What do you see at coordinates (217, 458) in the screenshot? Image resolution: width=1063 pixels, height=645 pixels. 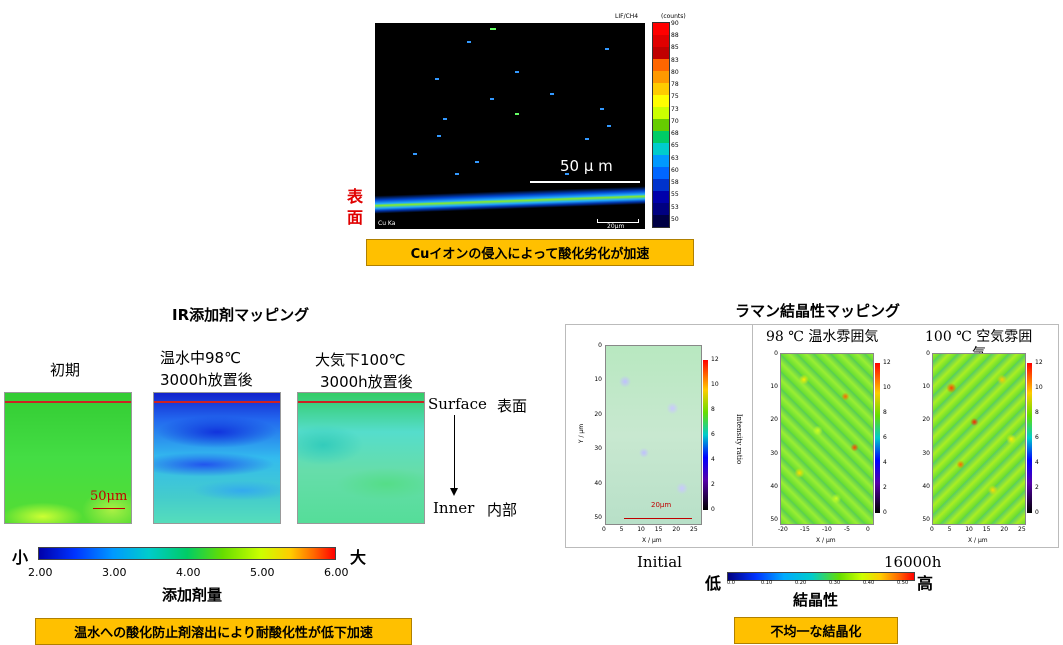 I see `ir-map-hotwater` at bounding box center [217, 458].